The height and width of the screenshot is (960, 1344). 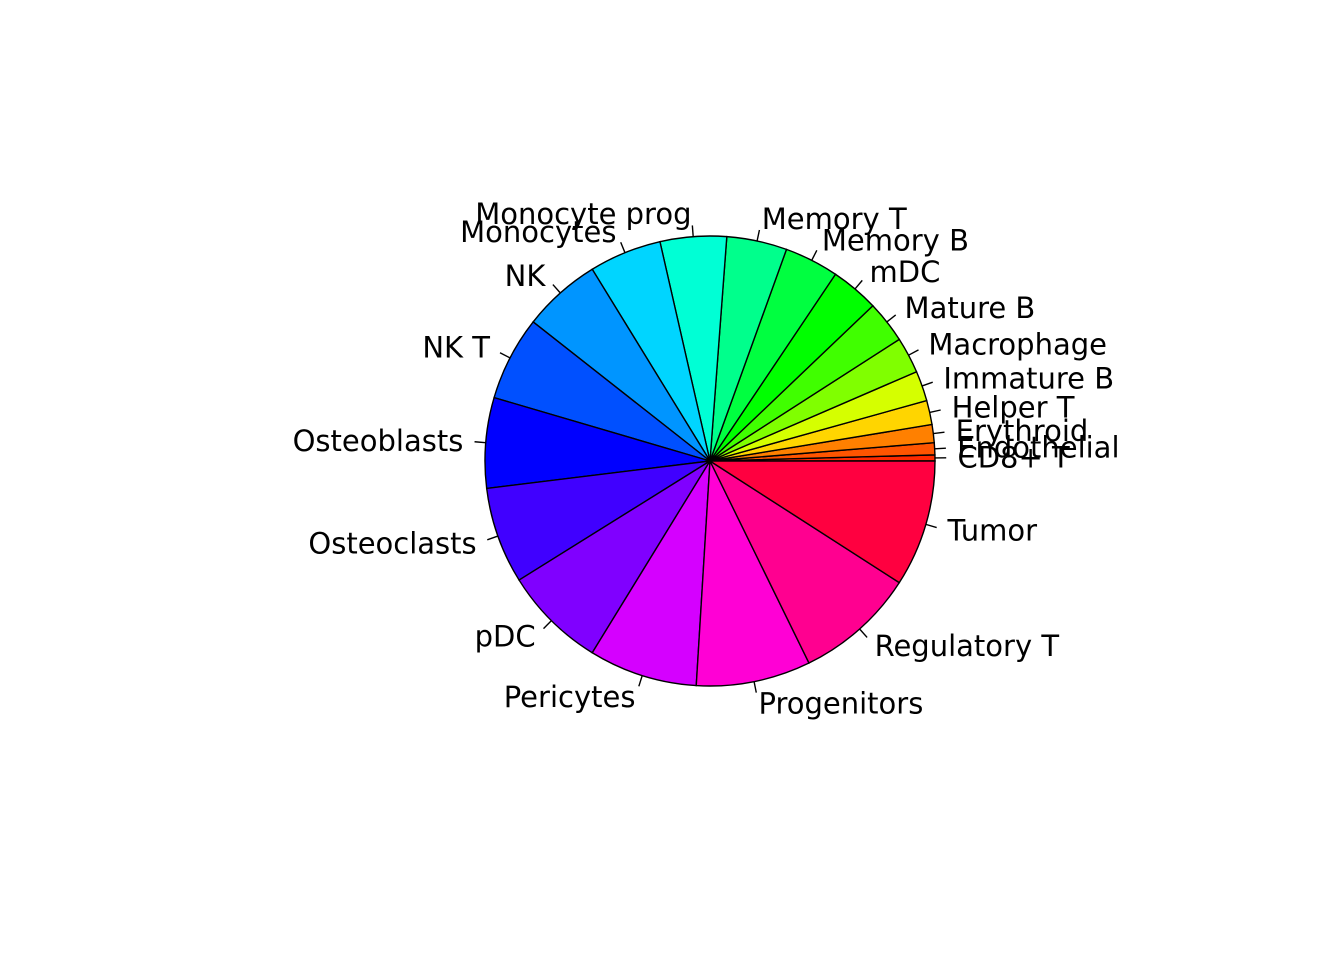 I want to click on label-tick-nk-t, so click(x=505, y=355).